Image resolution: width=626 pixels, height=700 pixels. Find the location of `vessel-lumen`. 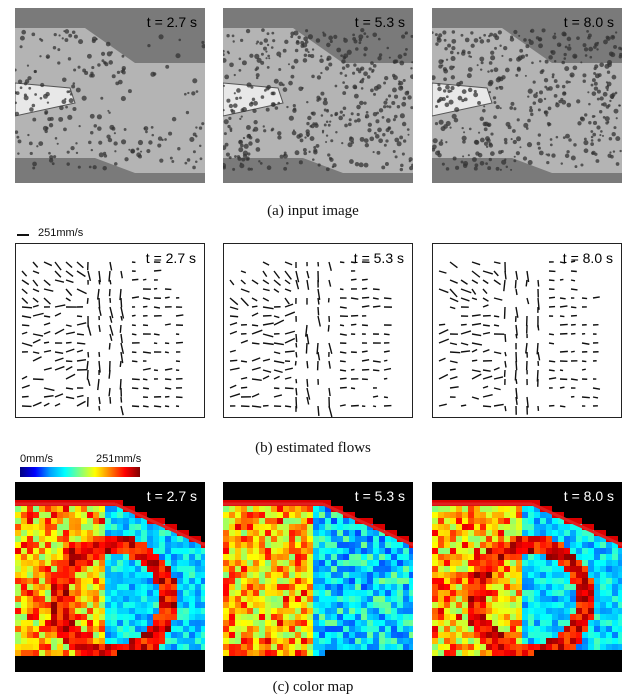

vessel-lumen is located at coordinates (110, 100).